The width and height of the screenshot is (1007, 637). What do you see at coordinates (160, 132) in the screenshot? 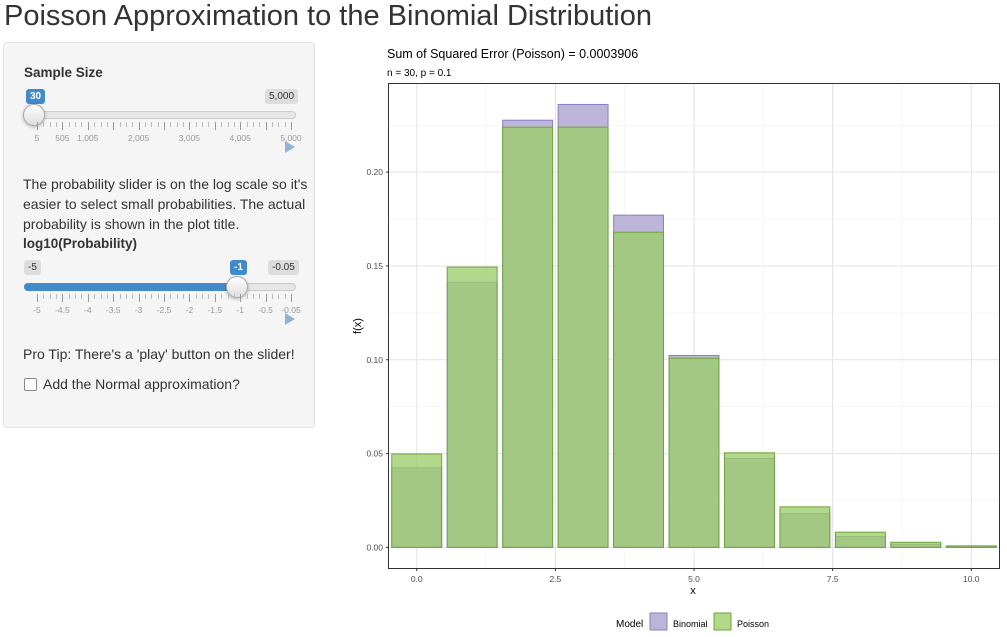
I see `sample-size-ticks: 5 505 1,005 2,005 3,005 4,005 5,000` at bounding box center [160, 132].